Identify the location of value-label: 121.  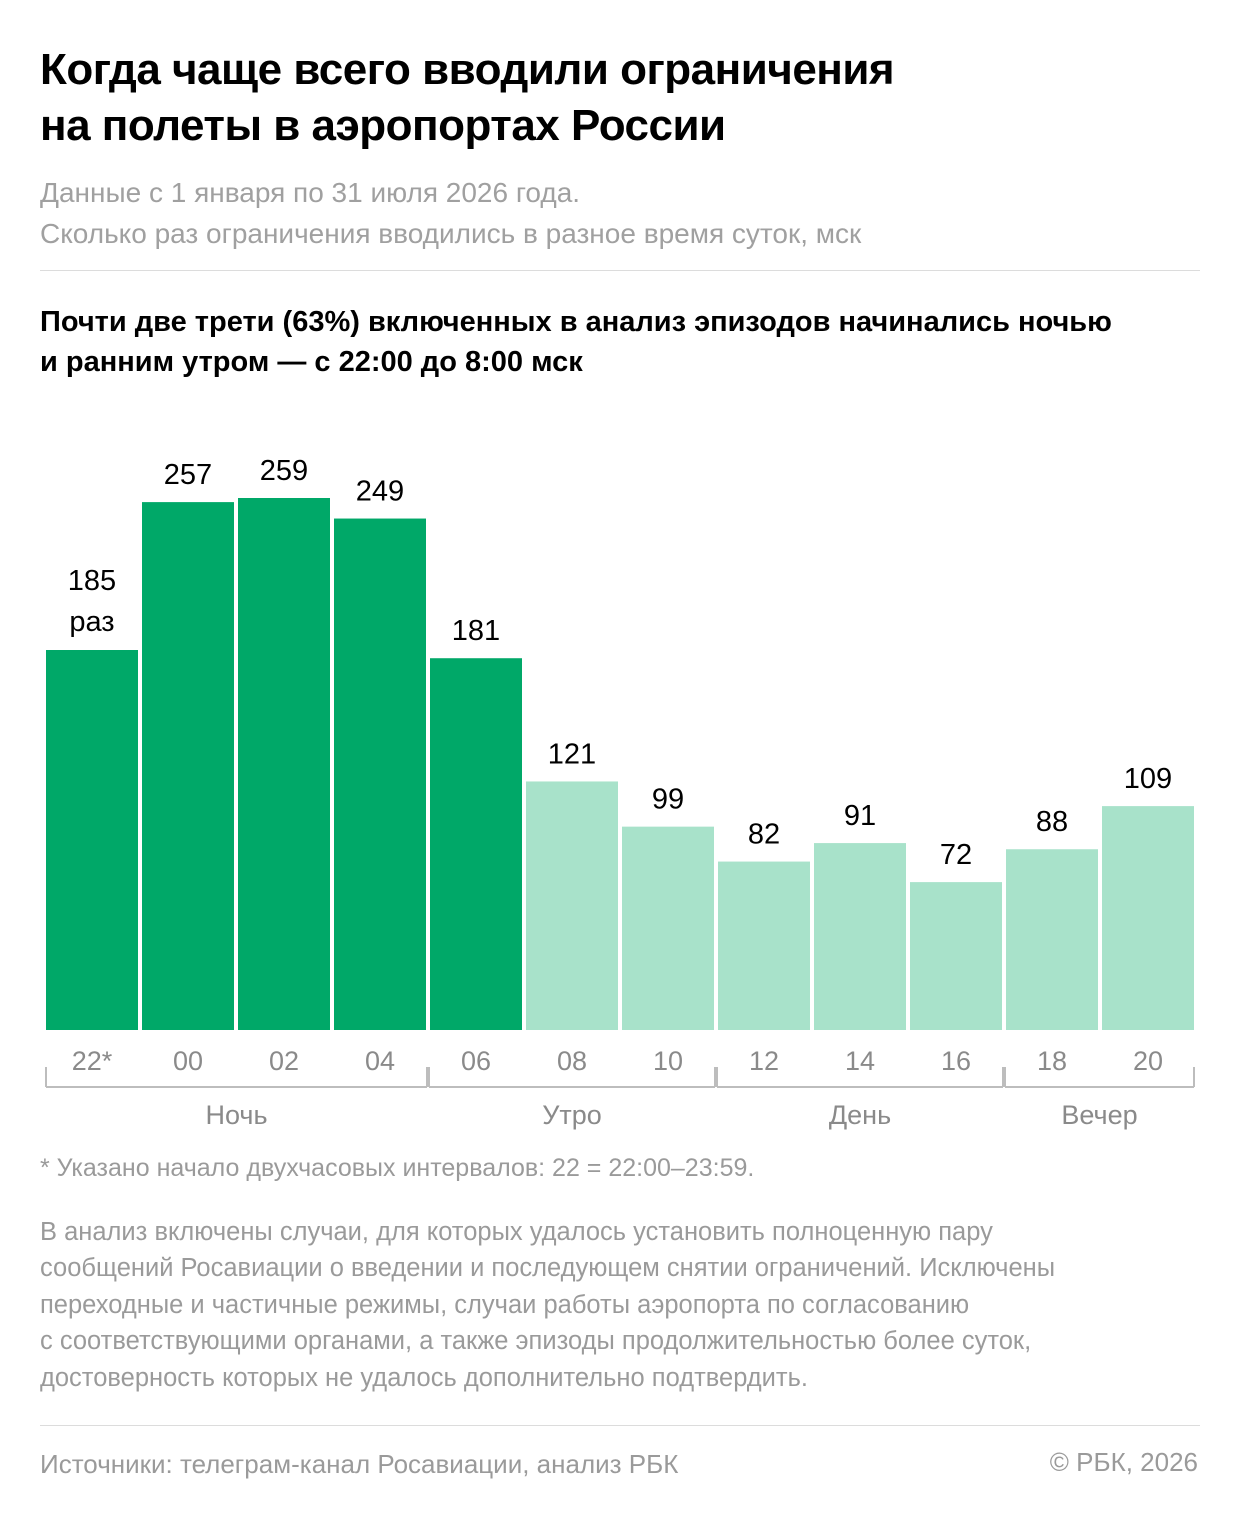
(572, 754).